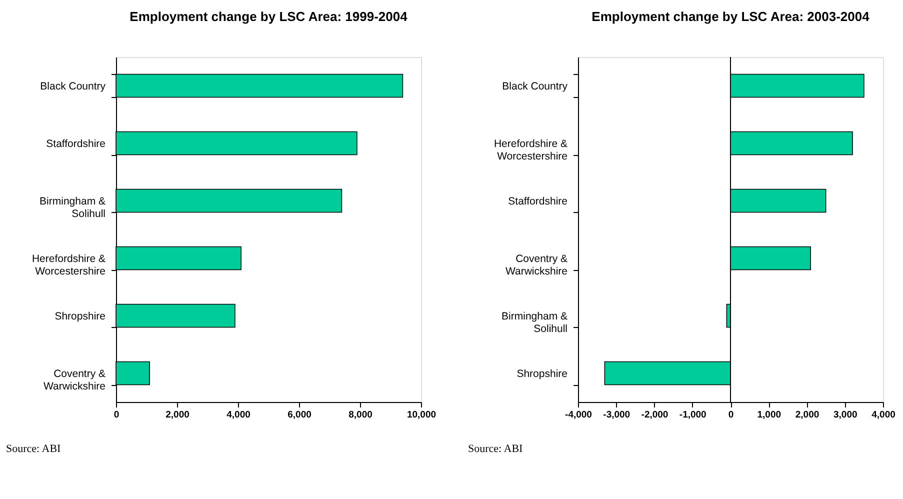 The height and width of the screenshot is (499, 903). What do you see at coordinates (360, 415) in the screenshot?
I see `x-tick-label: 8,000` at bounding box center [360, 415].